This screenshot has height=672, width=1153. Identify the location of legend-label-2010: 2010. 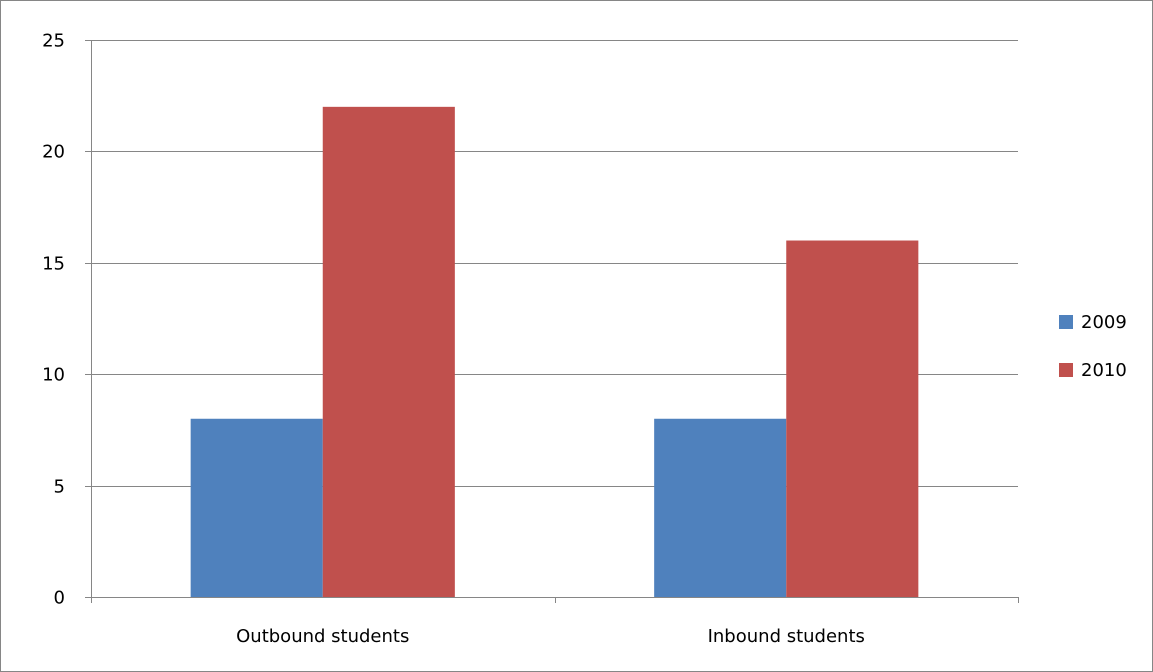
(1104, 370).